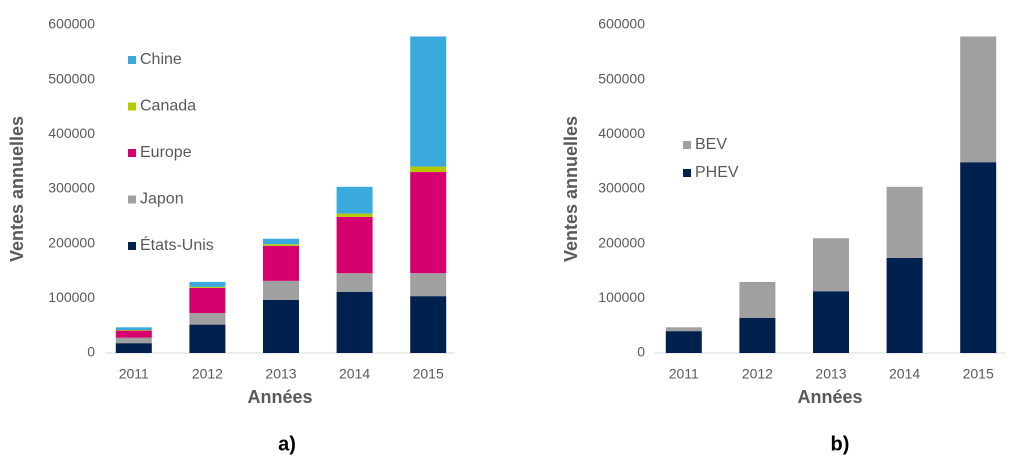 This screenshot has width=1016, height=460. Describe the element at coordinates (840, 444) in the screenshot. I see `caption: b)` at that location.